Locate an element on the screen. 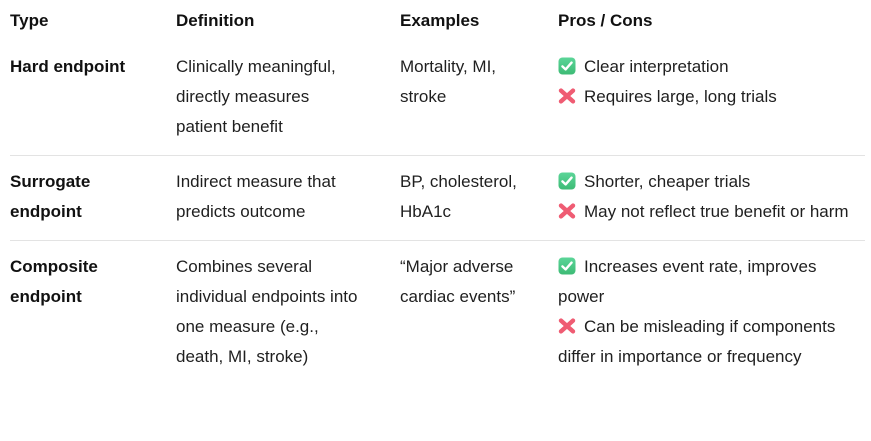 The image size is (871, 441). row-examples-cell: BP, cholesterol, HbA1c is located at coordinates (479, 197).